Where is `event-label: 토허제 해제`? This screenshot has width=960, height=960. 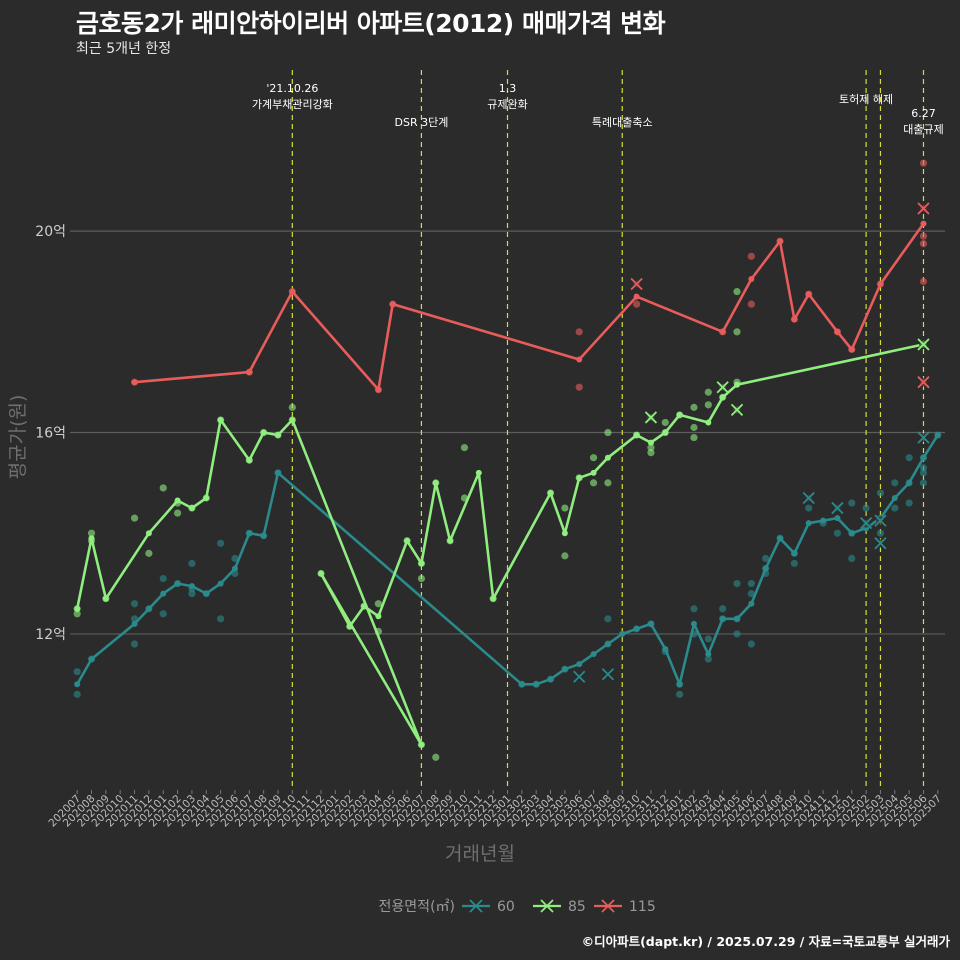 event-label: 토허제 해제 is located at coordinates (866, 99).